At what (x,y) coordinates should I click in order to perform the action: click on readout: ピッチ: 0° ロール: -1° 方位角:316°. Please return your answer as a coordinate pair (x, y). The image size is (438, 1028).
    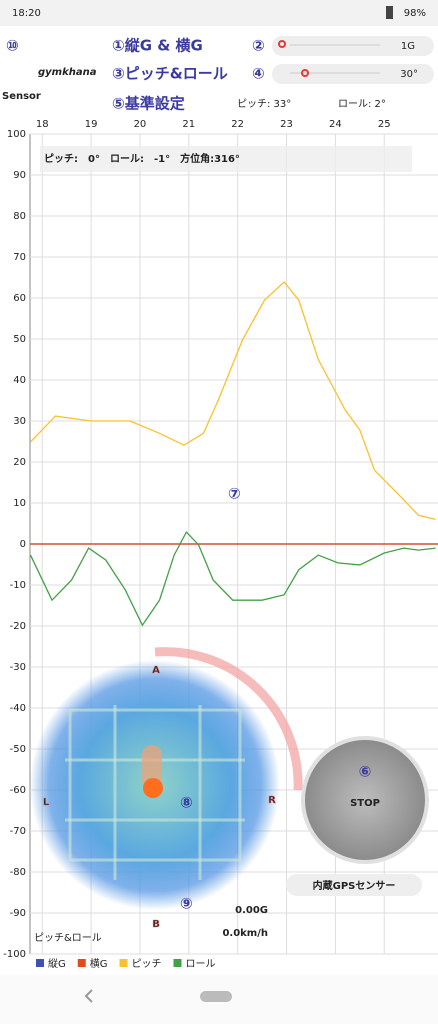
    Looking at the image, I should click on (142, 158).